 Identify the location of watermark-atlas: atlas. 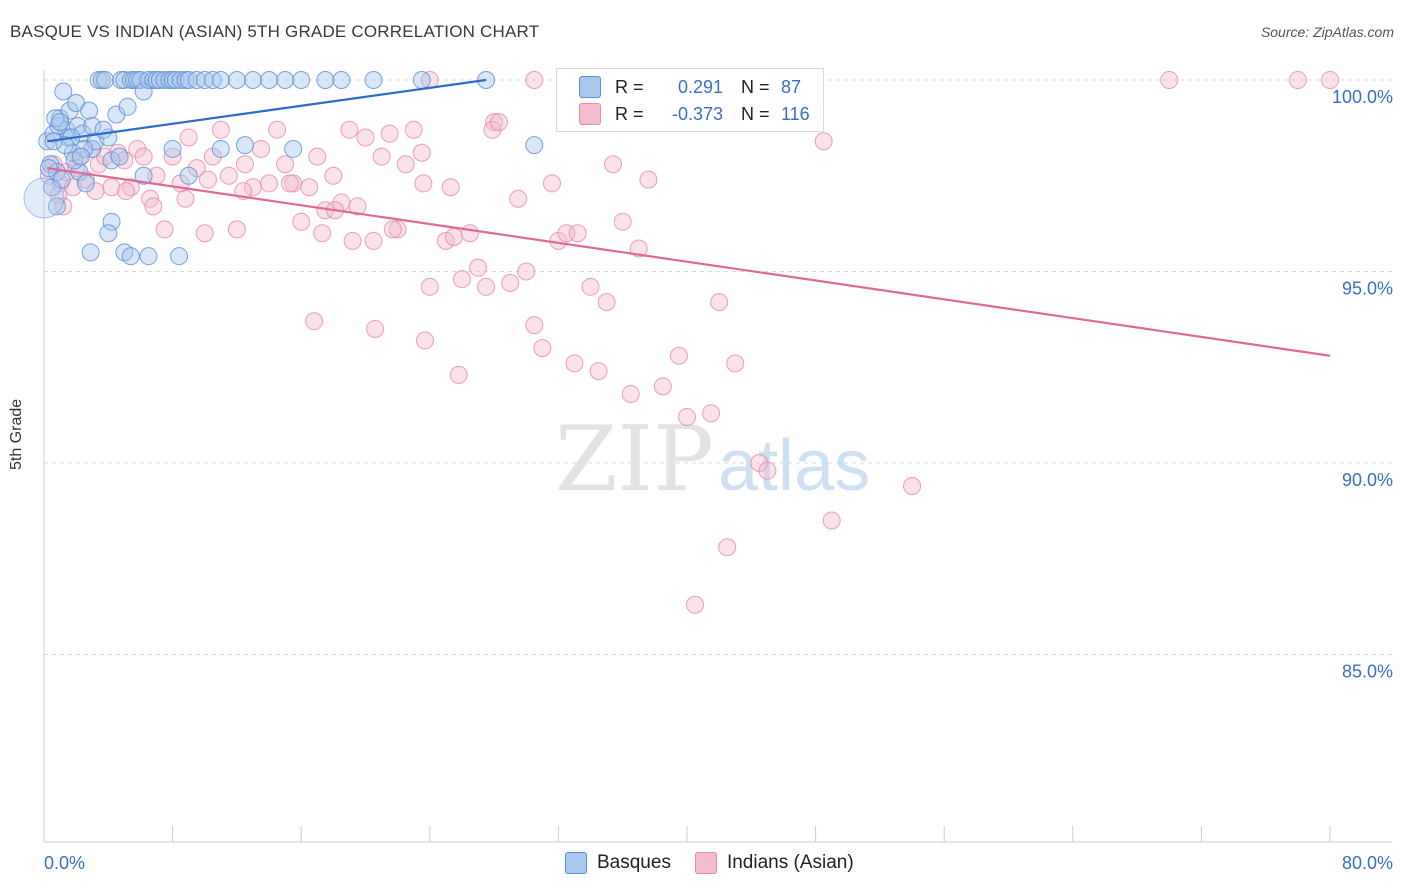
(794, 466).